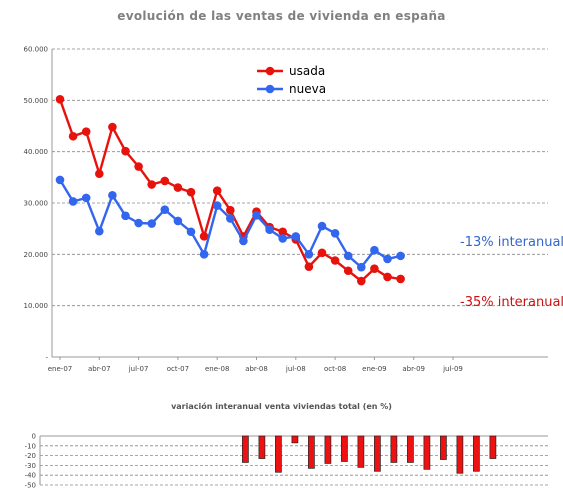 This screenshot has width=563, height=493. Describe the element at coordinates (99, 369) in the screenshot. I see `x-tick-label: abr-07` at that location.